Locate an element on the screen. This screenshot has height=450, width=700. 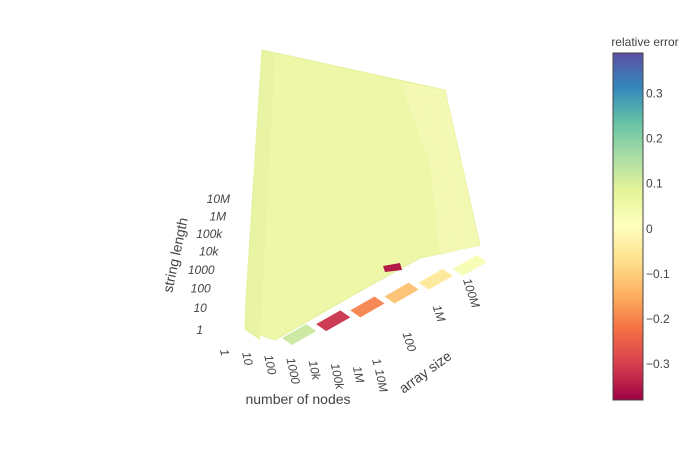
y-tick-label: 100 is located at coordinates (409, 342).